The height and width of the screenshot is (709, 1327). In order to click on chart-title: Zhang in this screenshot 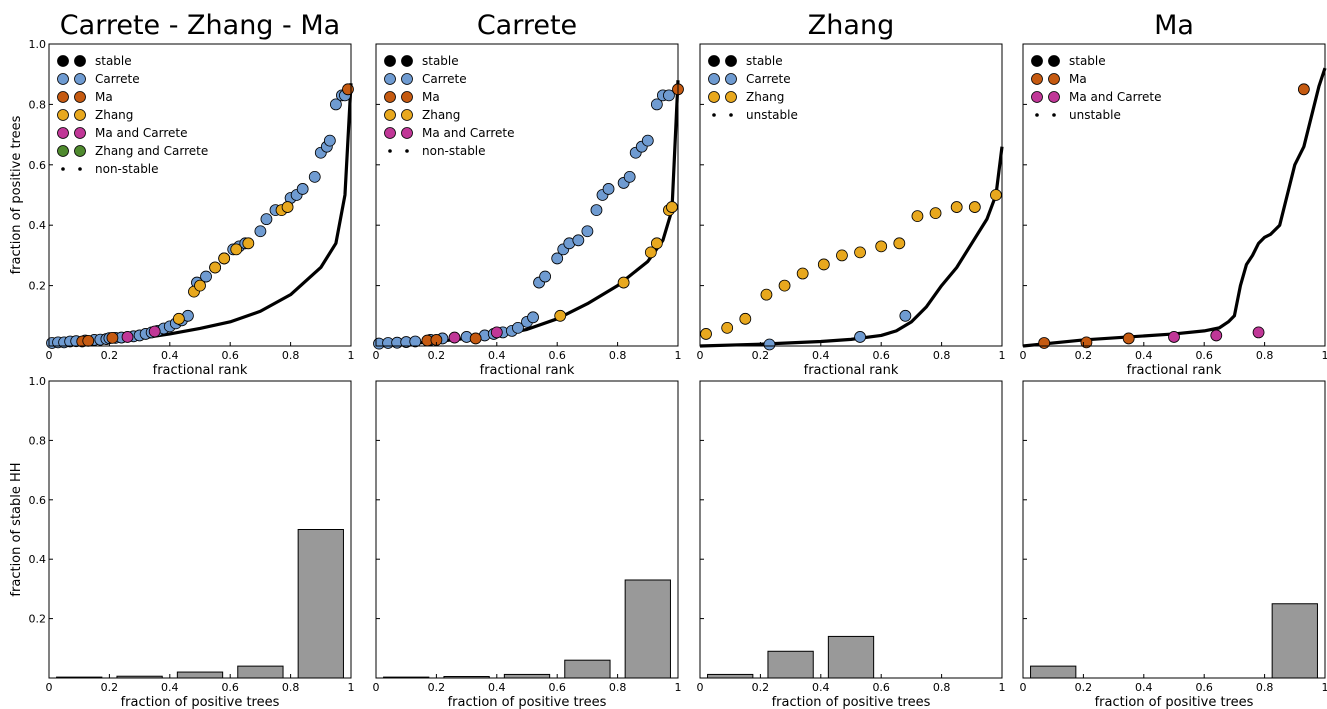, I will do `click(851, 25)`.